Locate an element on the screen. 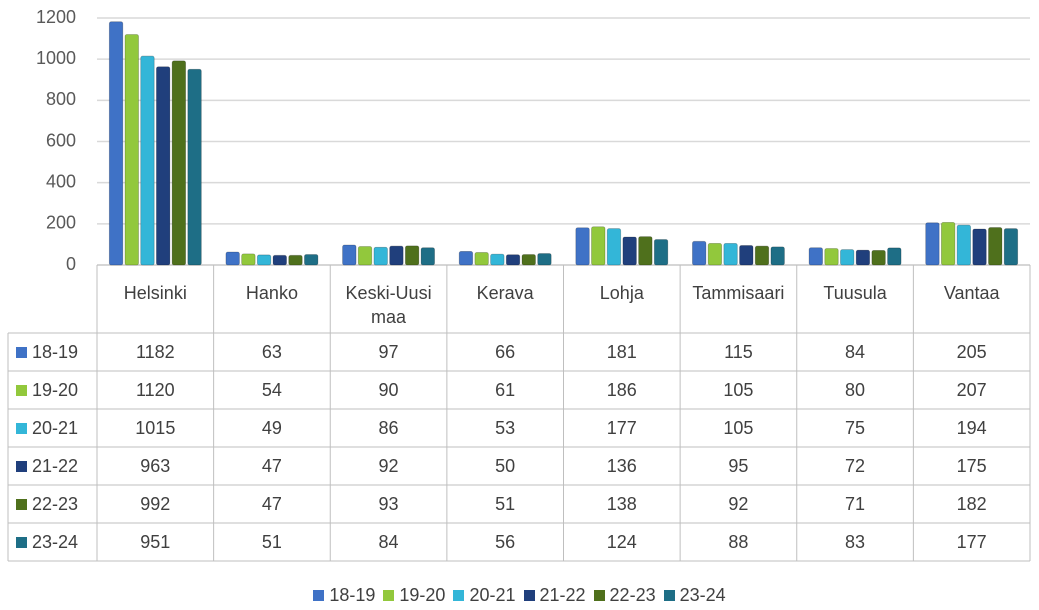 Image resolution: width=1039 pixels, height=610 pixels. row-label: 21-22 is located at coordinates (52, 466).